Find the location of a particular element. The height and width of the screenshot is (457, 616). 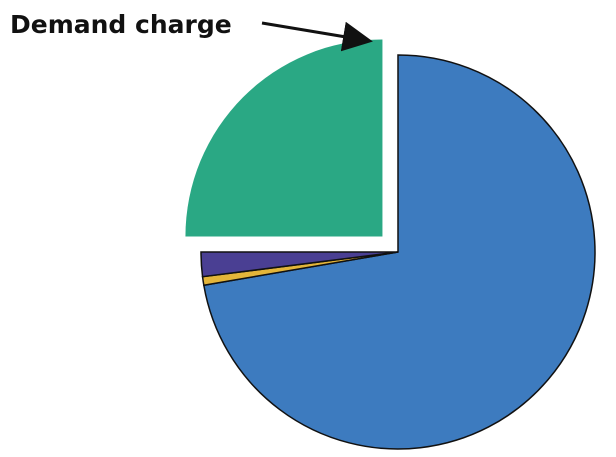

annotation-label-demand-charge: Demand charge is located at coordinates (121, 24).